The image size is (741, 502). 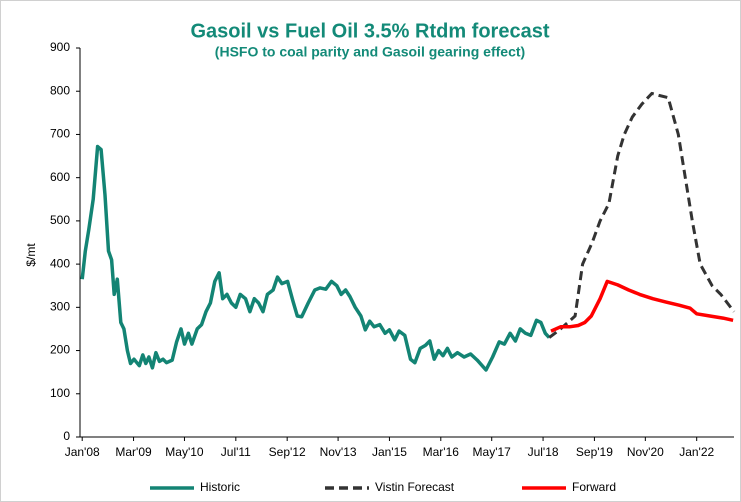 I want to click on x-tick-label: Mar'09, so click(x=133, y=452).